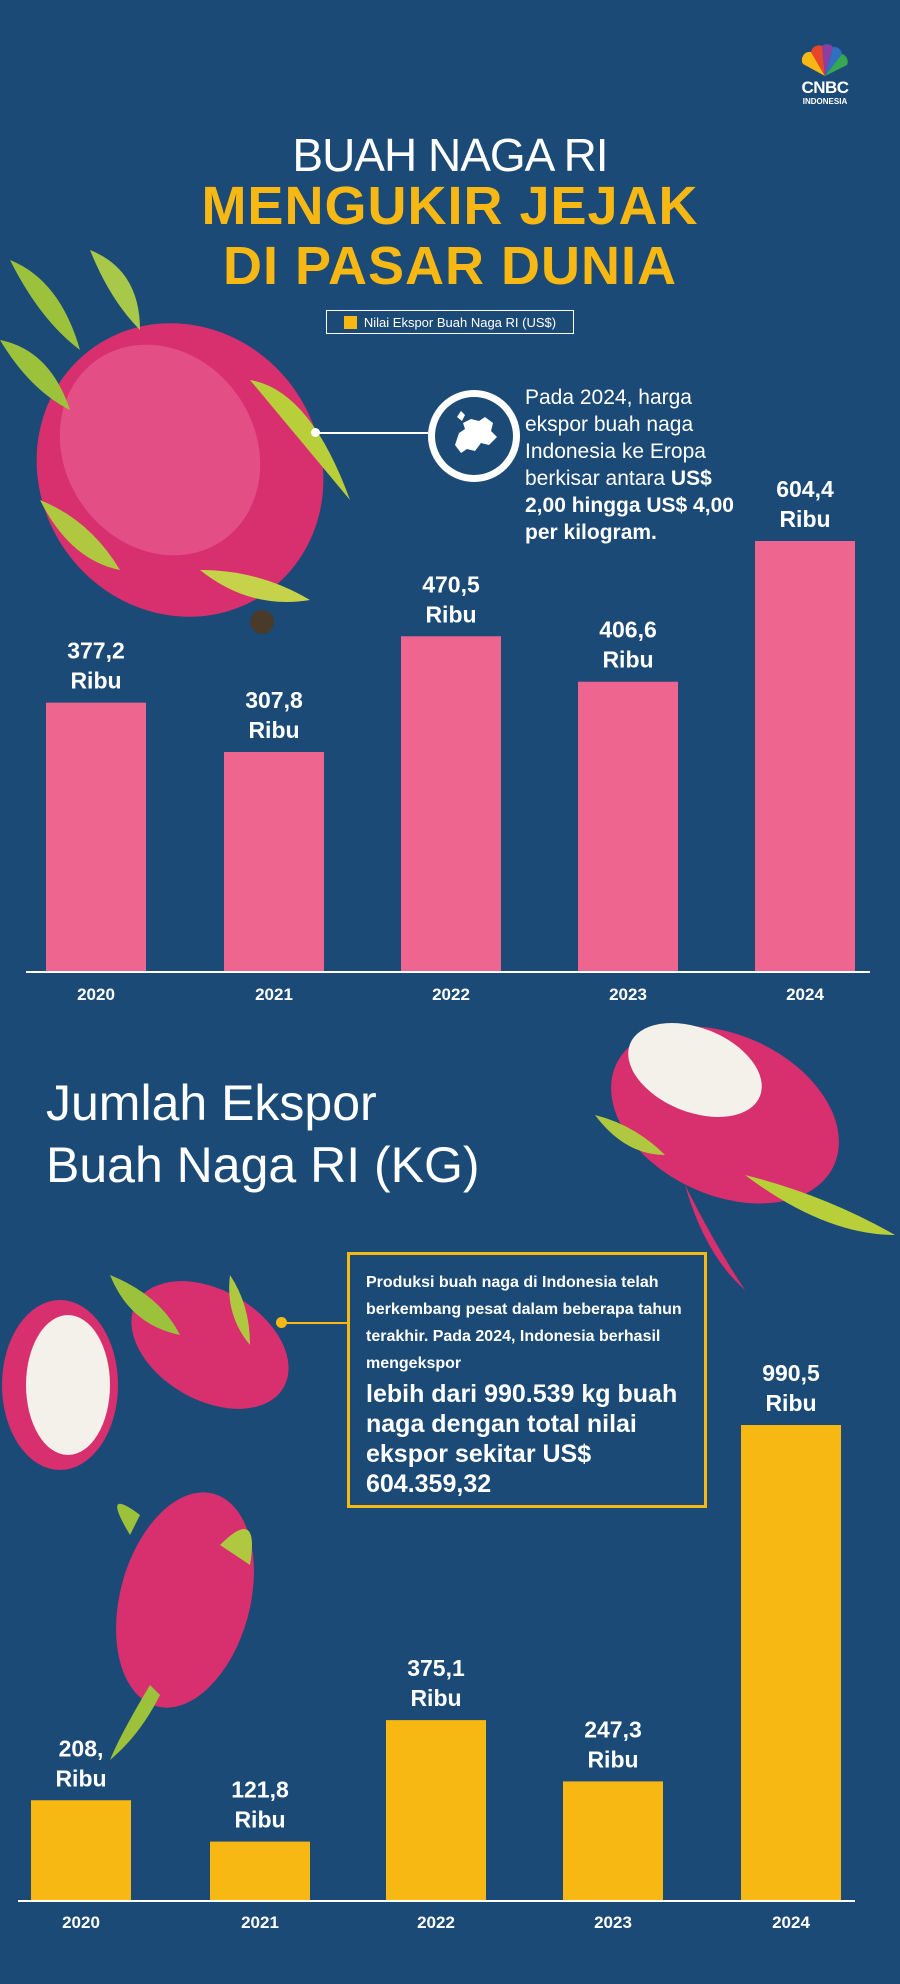 The height and width of the screenshot is (1984, 900). Describe the element at coordinates (791, 1373) in the screenshot. I see `data-label: 990,5` at that location.